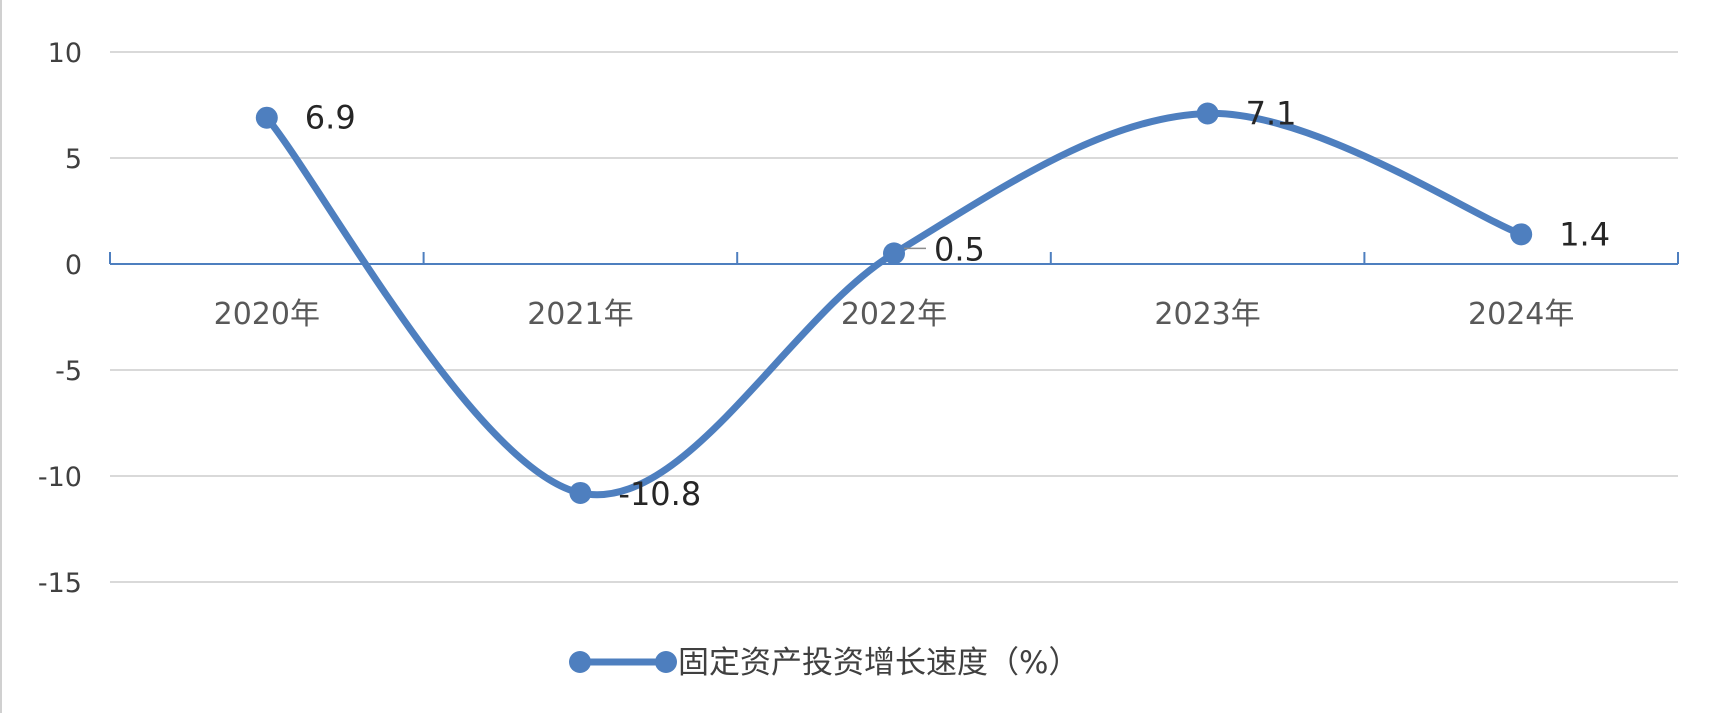 This screenshot has width=1711, height=713. I want to click on x-tick-label: 2022年, so click(894, 314).